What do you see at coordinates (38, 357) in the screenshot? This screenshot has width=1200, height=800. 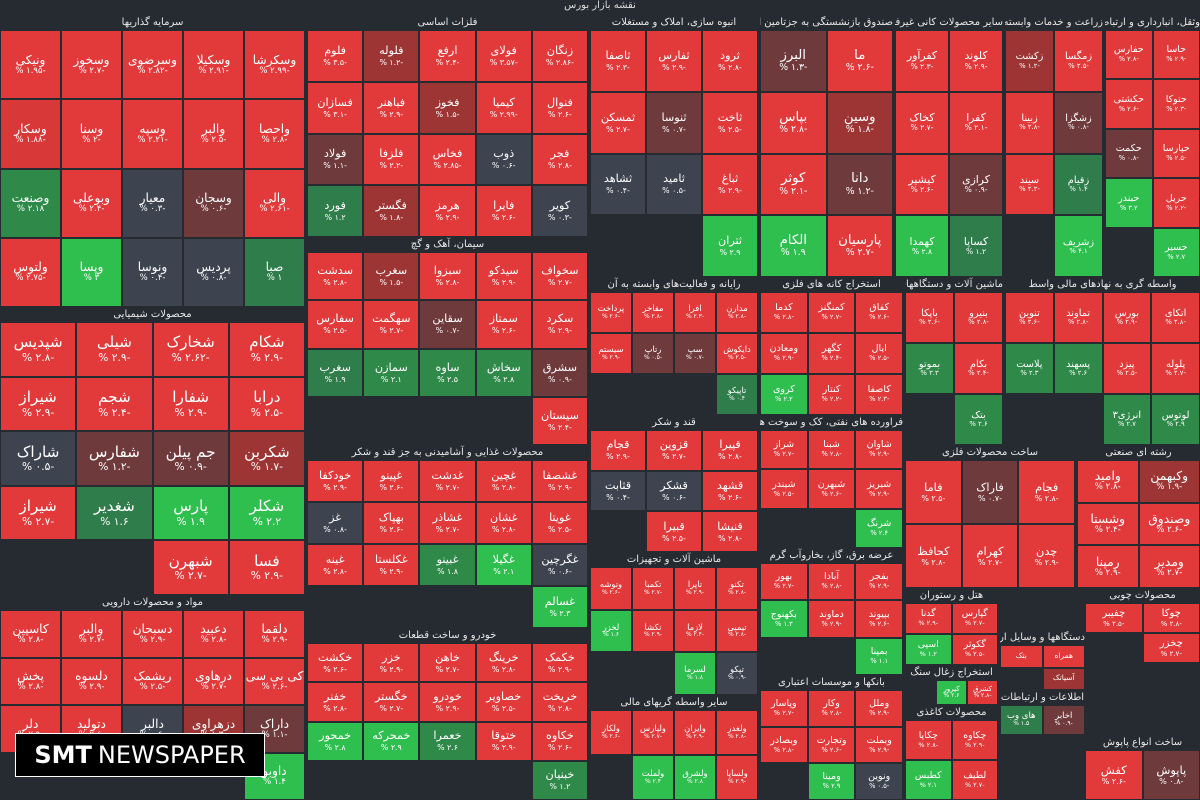 I see `stock-change: -۲.۸ %` at bounding box center [38, 357].